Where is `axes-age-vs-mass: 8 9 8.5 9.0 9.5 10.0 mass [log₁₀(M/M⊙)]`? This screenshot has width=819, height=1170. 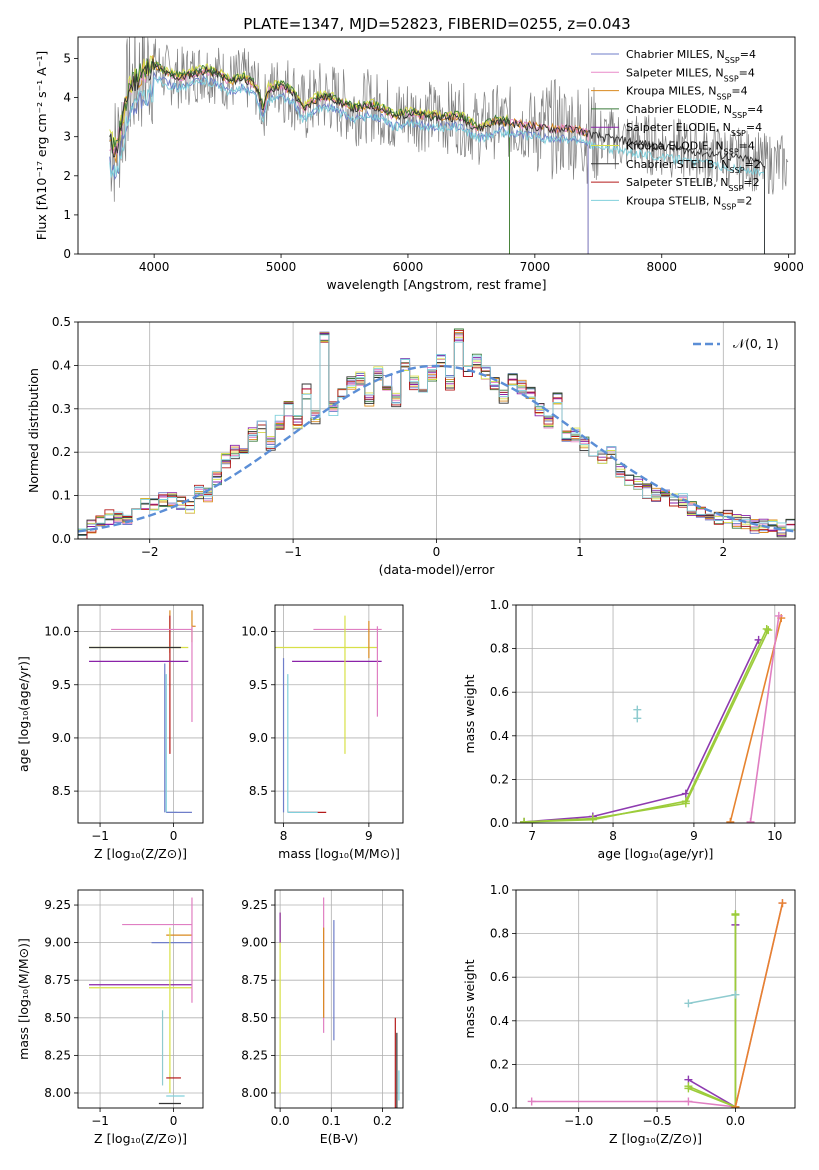
axes-age-vs-mass: 8 9 8.5 9.0 9.5 10.0 mass [log₁₀(M/M⊙)] is located at coordinates (322, 732).